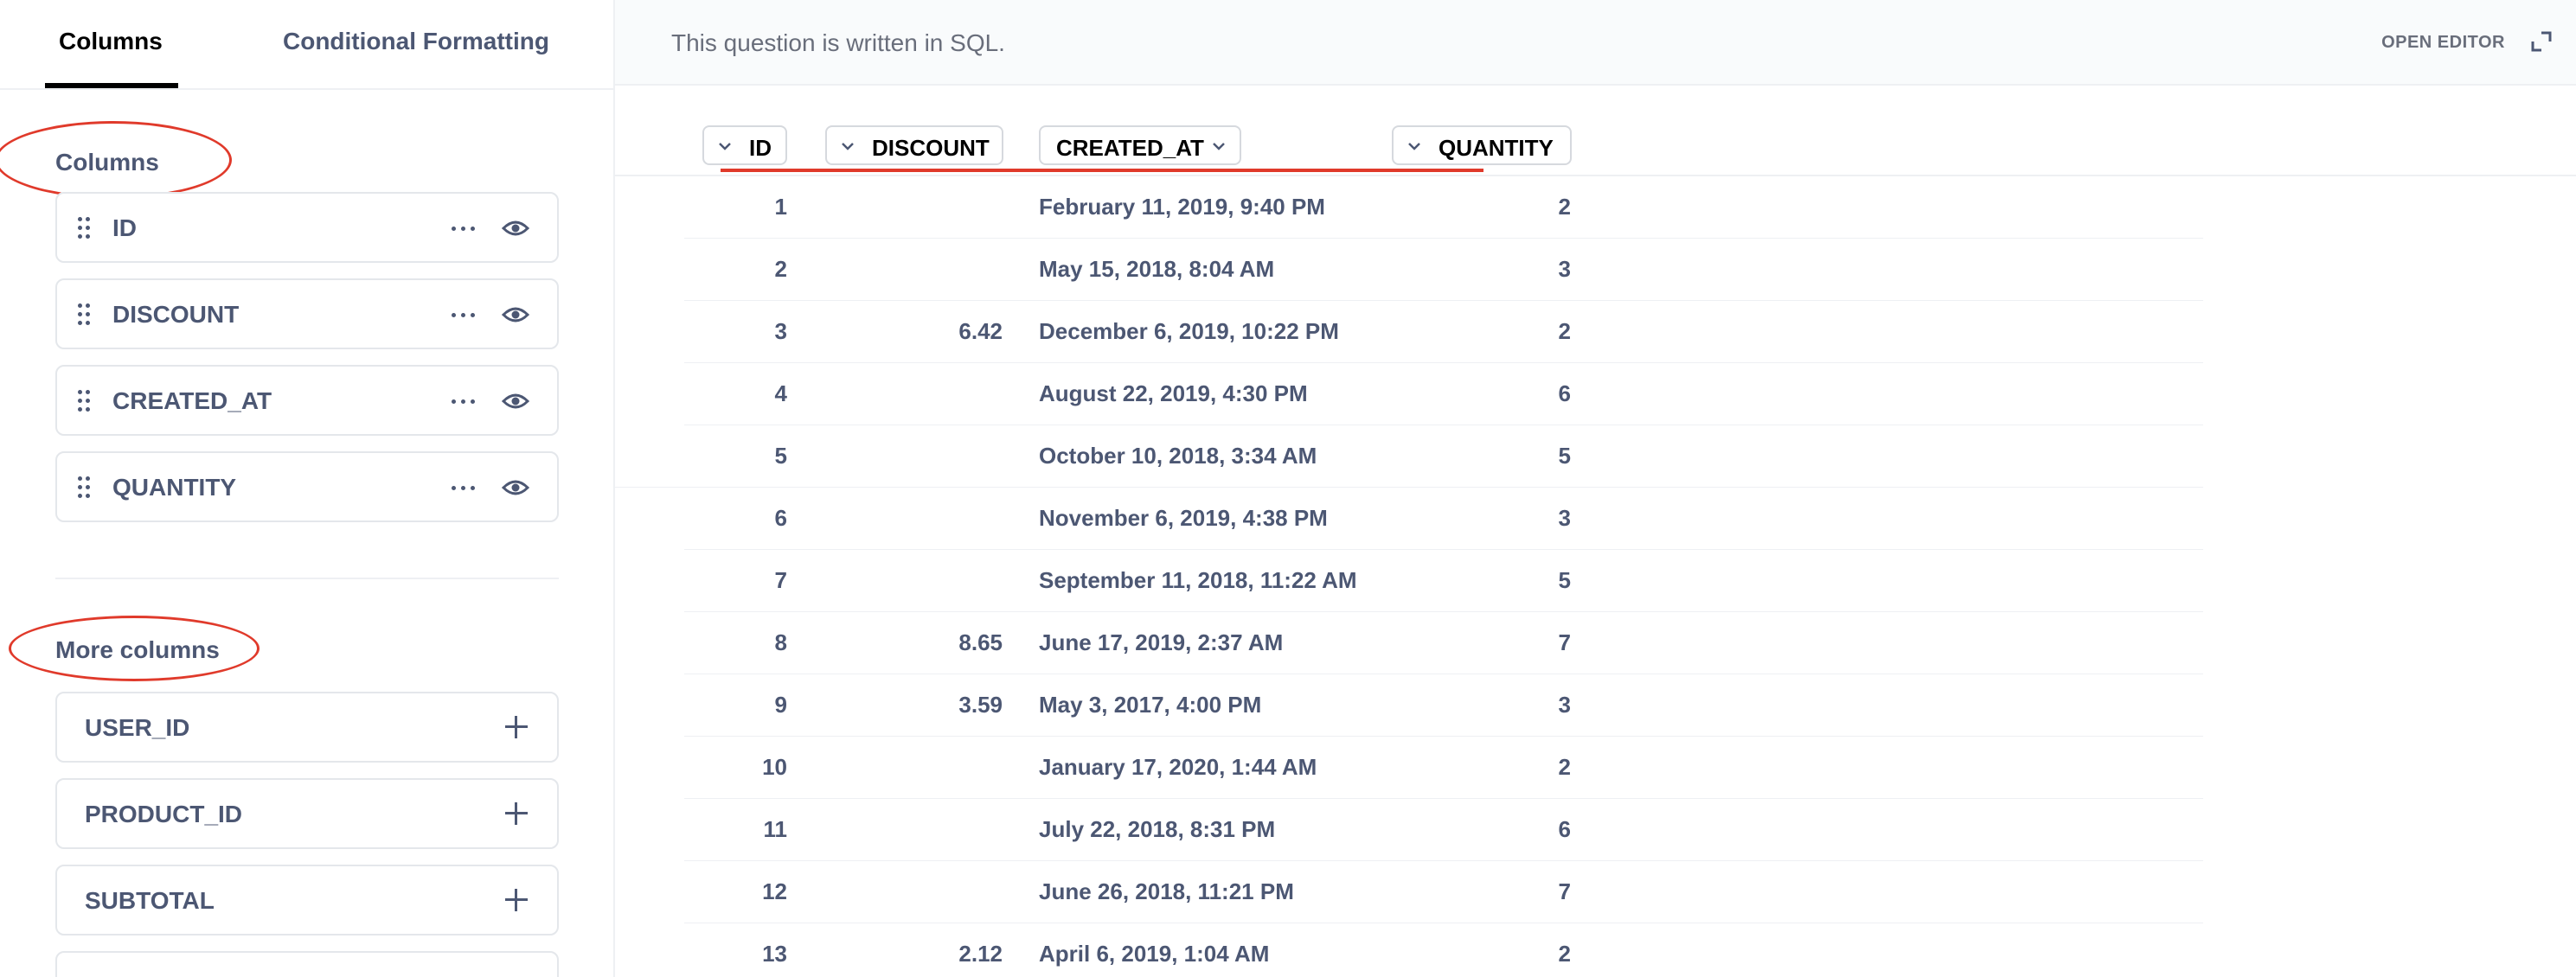  What do you see at coordinates (1443, 519) in the screenshot?
I see `table-row: 6 November 6, 2019, 4:38 PM 3` at bounding box center [1443, 519].